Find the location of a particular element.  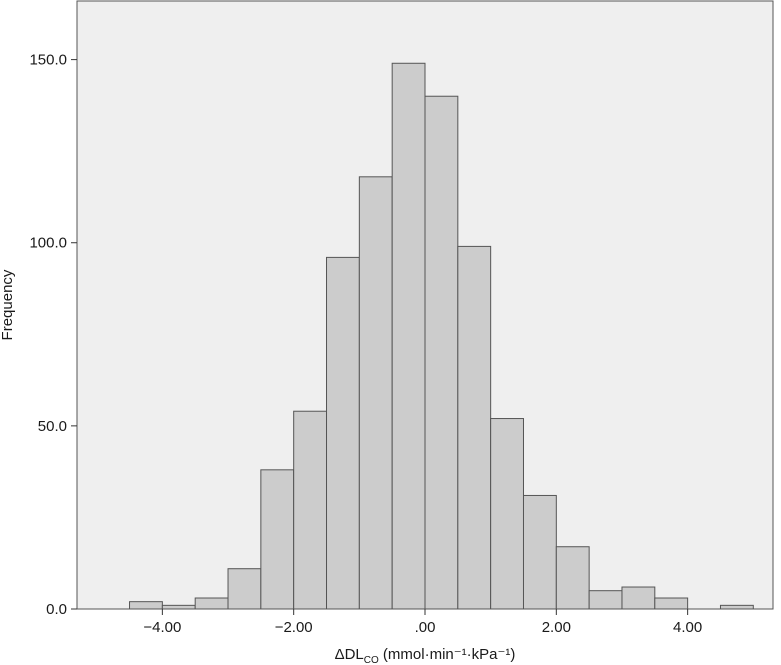

y-tick-label: 100.0 is located at coordinates (48, 243).